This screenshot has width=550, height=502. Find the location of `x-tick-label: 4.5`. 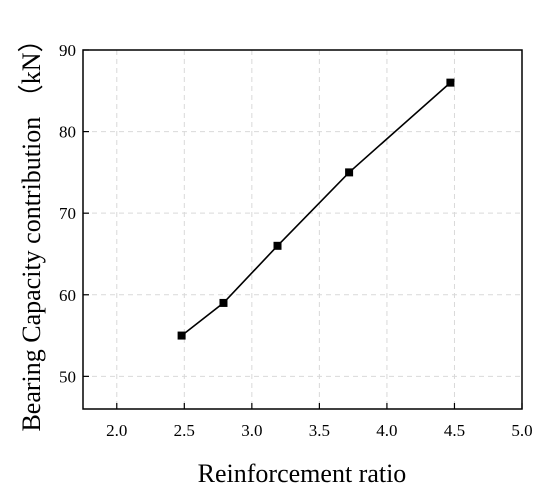

x-tick-label: 4.5 is located at coordinates (454, 430).